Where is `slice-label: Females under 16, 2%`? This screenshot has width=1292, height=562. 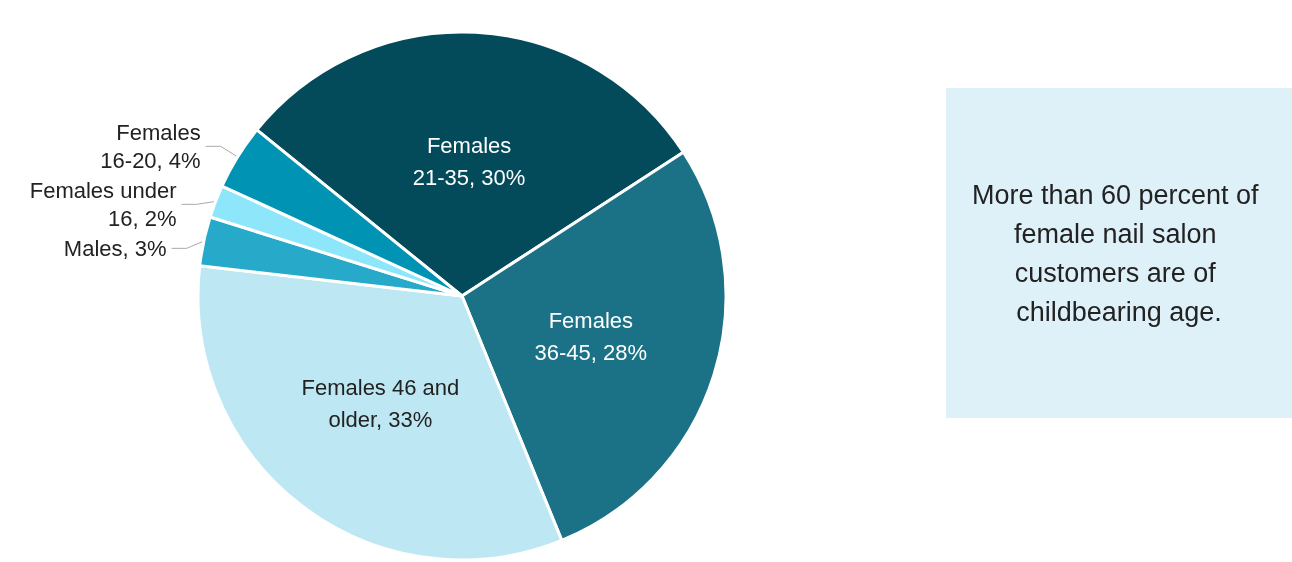 slice-label: Females under 16, 2% is located at coordinates (103, 204).